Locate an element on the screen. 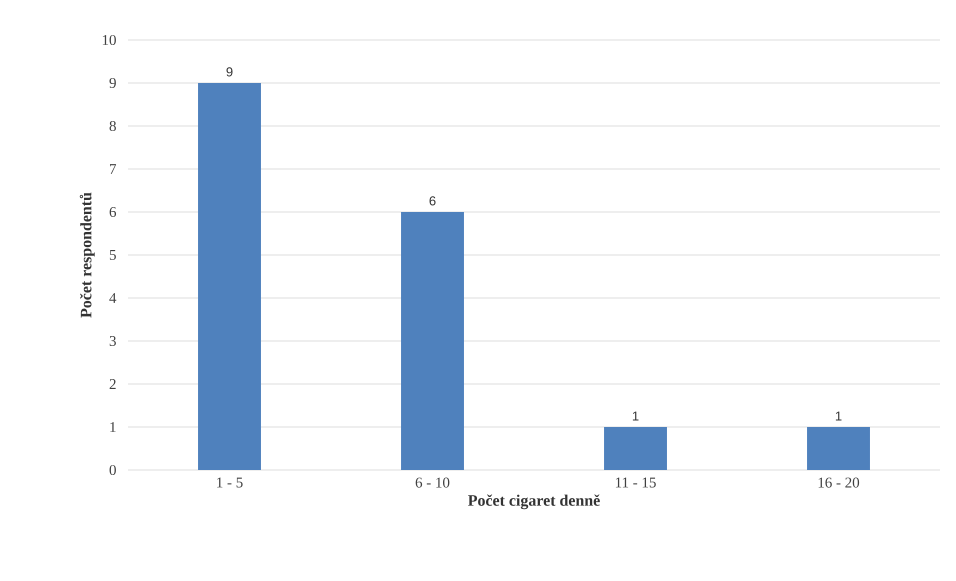 This screenshot has width=956, height=581. y-tick-label: 0 is located at coordinates (113, 470).